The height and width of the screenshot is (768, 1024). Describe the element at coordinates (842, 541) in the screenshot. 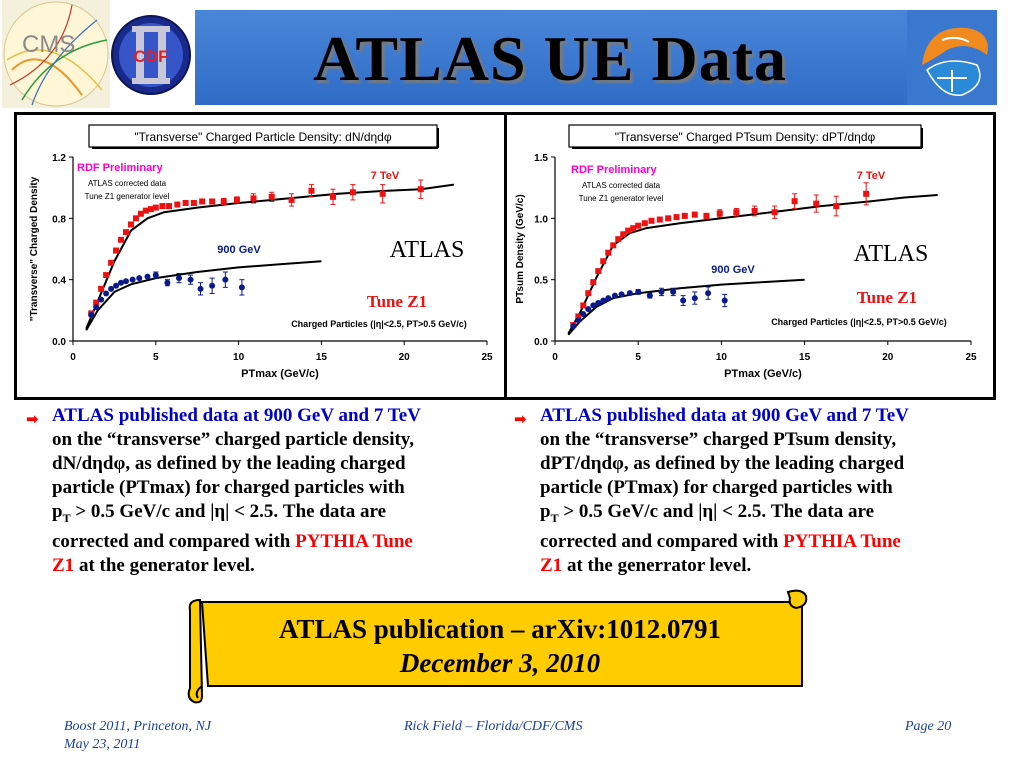

I see `bullet-highlight: PYTHIA Tune` at that location.